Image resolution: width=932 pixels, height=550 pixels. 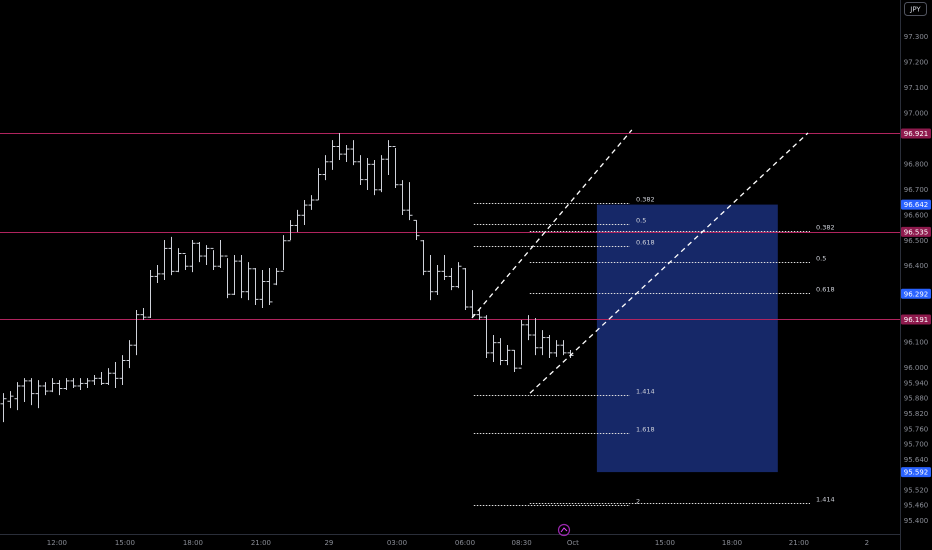 What do you see at coordinates (57, 543) in the screenshot?
I see `x-tick-label: 12:00` at bounding box center [57, 543].